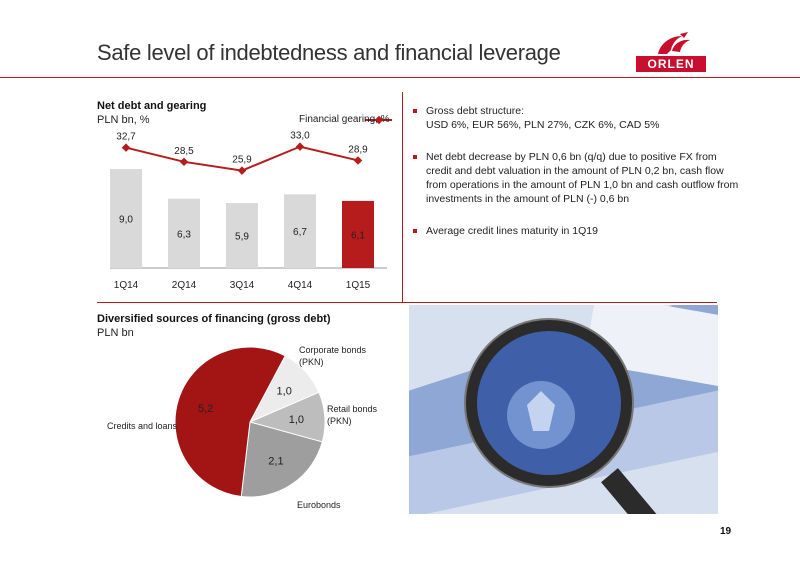  What do you see at coordinates (400, 77) in the screenshot?
I see `title-underline` at bounding box center [400, 77].